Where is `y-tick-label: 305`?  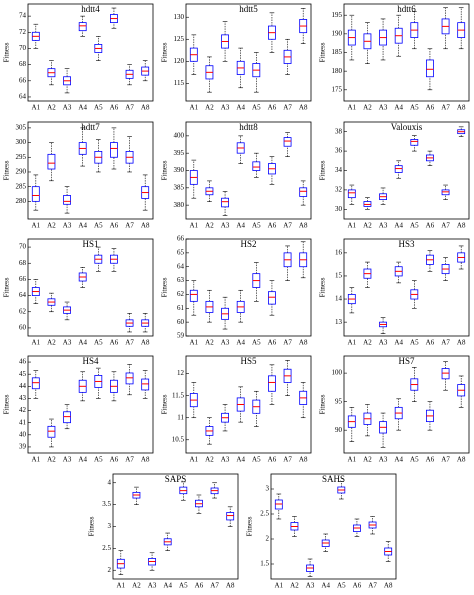 y-tick-label: 305 is located at coordinates (21, 127).